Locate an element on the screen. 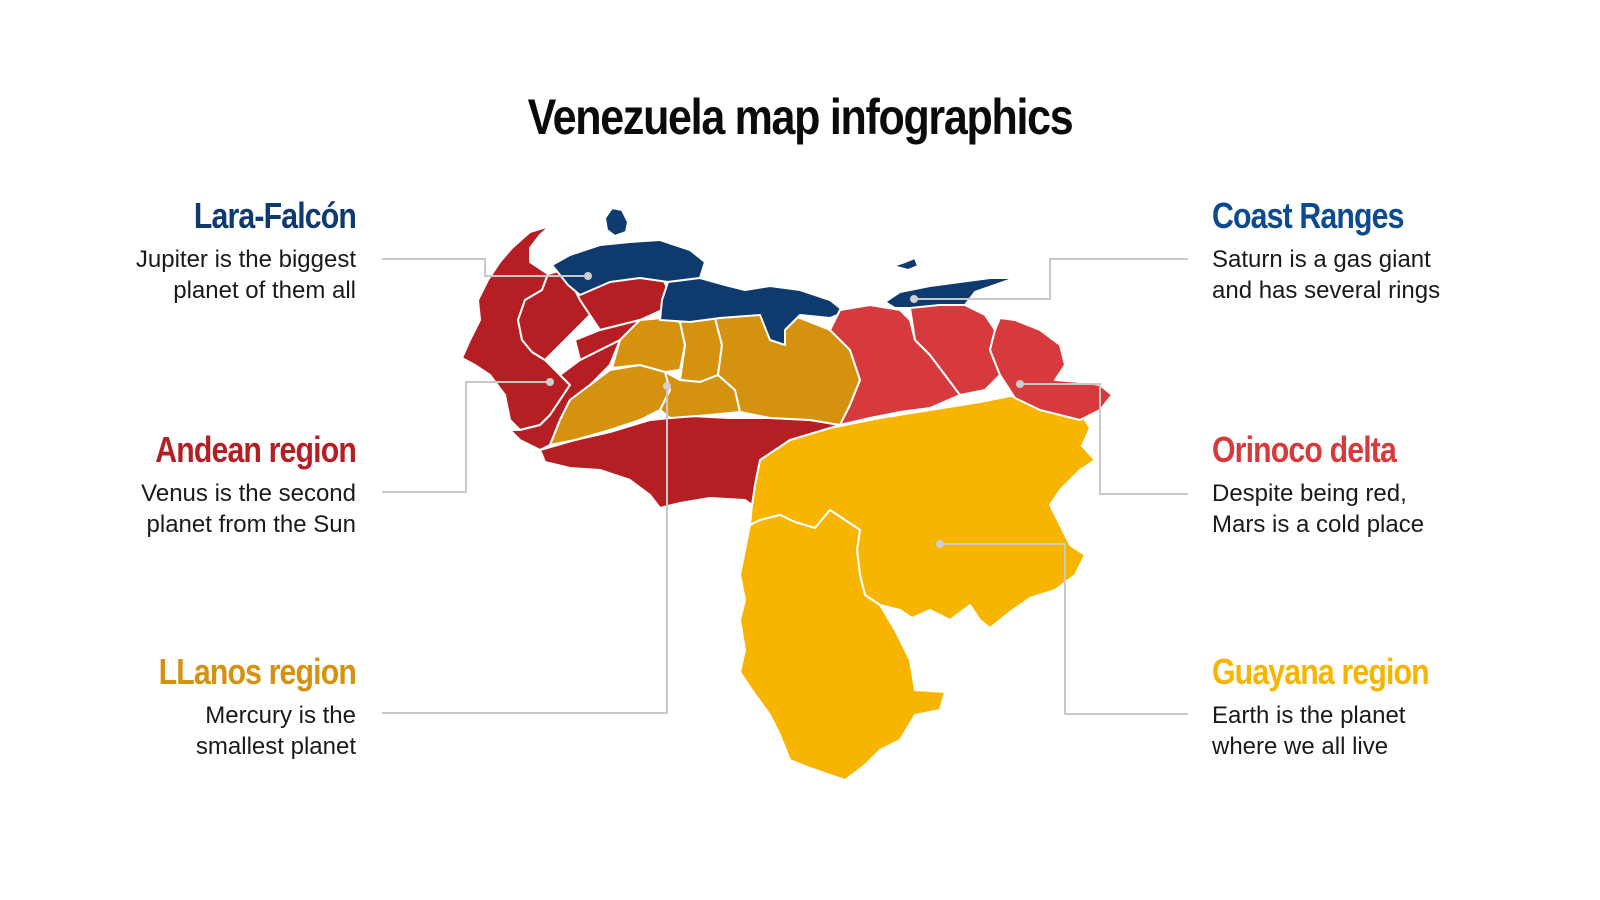 This screenshot has width=1600, height=900. connector-coast-ranges is located at coordinates (1051, 279).